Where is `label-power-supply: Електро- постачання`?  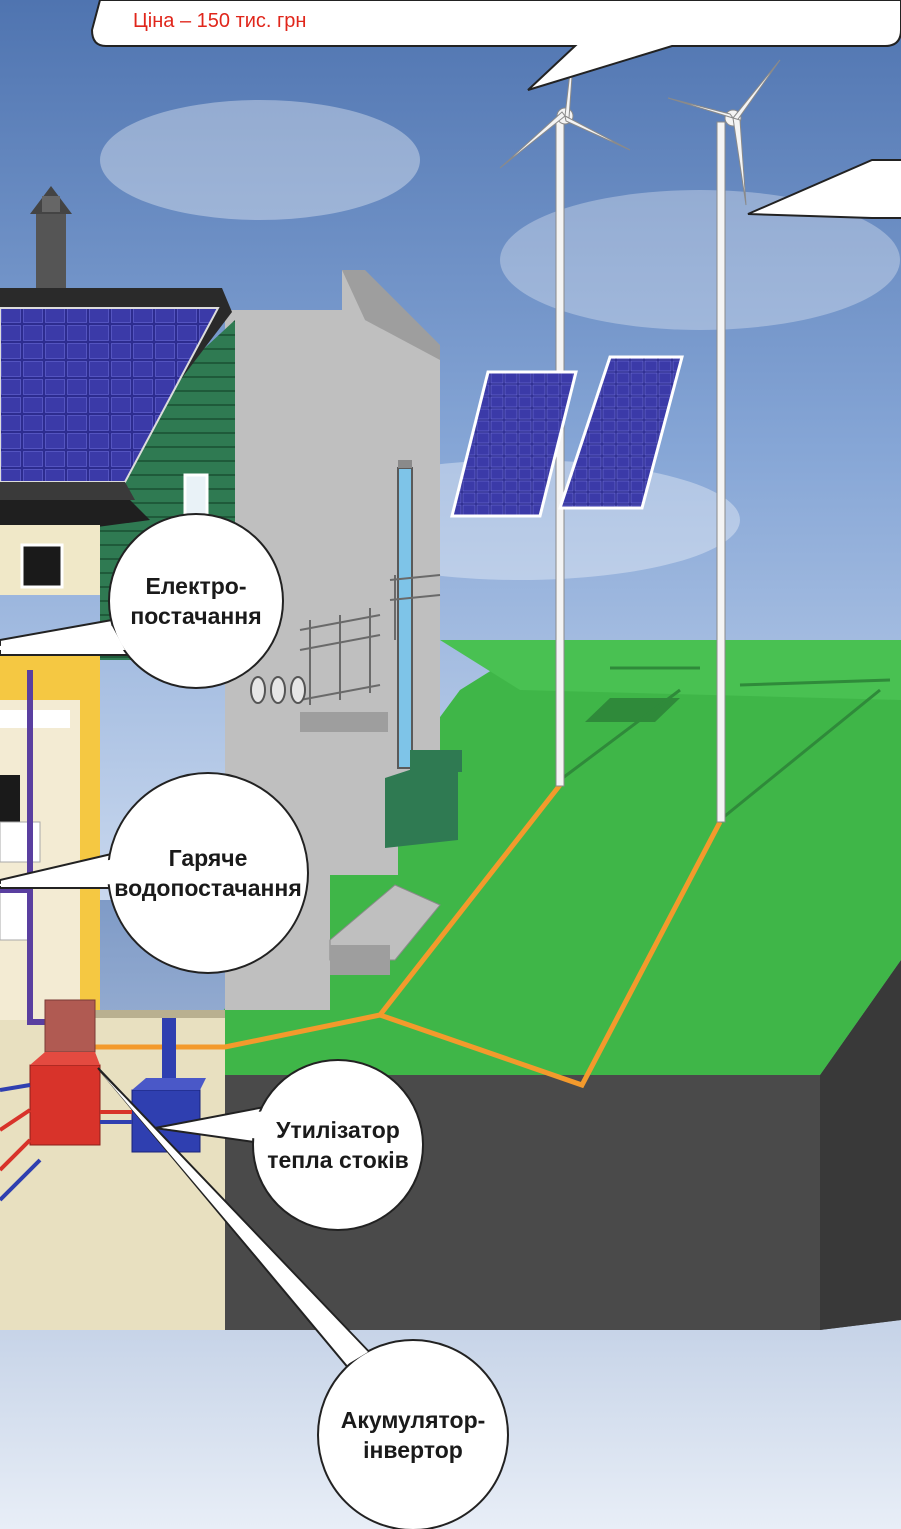 label-power-supply: Електро- постачання is located at coordinates (196, 601).